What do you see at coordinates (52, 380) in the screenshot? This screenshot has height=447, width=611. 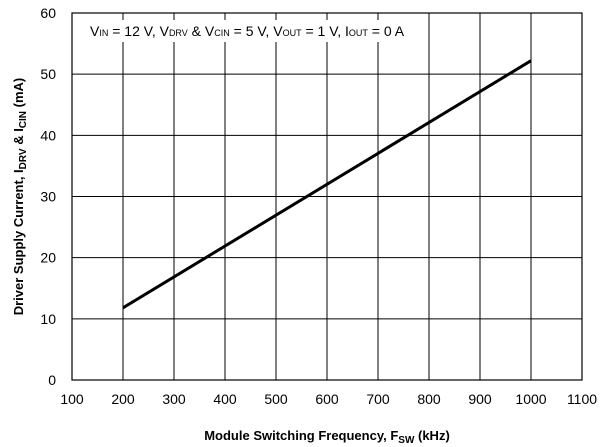 I see `y-tick-label: 0` at bounding box center [52, 380].